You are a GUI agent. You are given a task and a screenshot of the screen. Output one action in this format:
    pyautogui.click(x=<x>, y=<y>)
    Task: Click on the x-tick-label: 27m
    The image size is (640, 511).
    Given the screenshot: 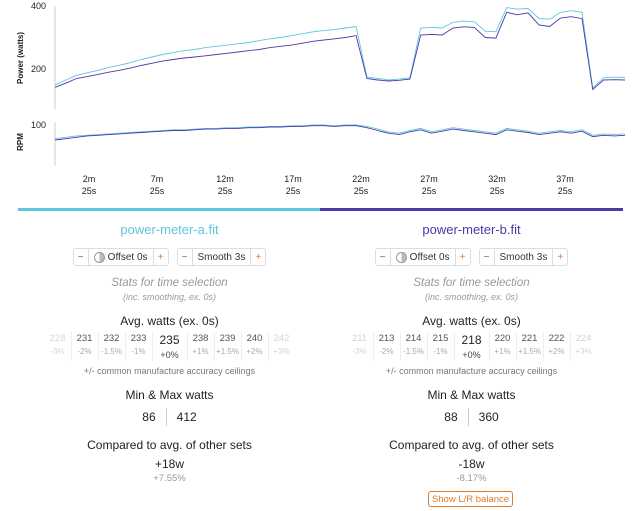 What is the action you would take?
    pyautogui.click(x=429, y=179)
    